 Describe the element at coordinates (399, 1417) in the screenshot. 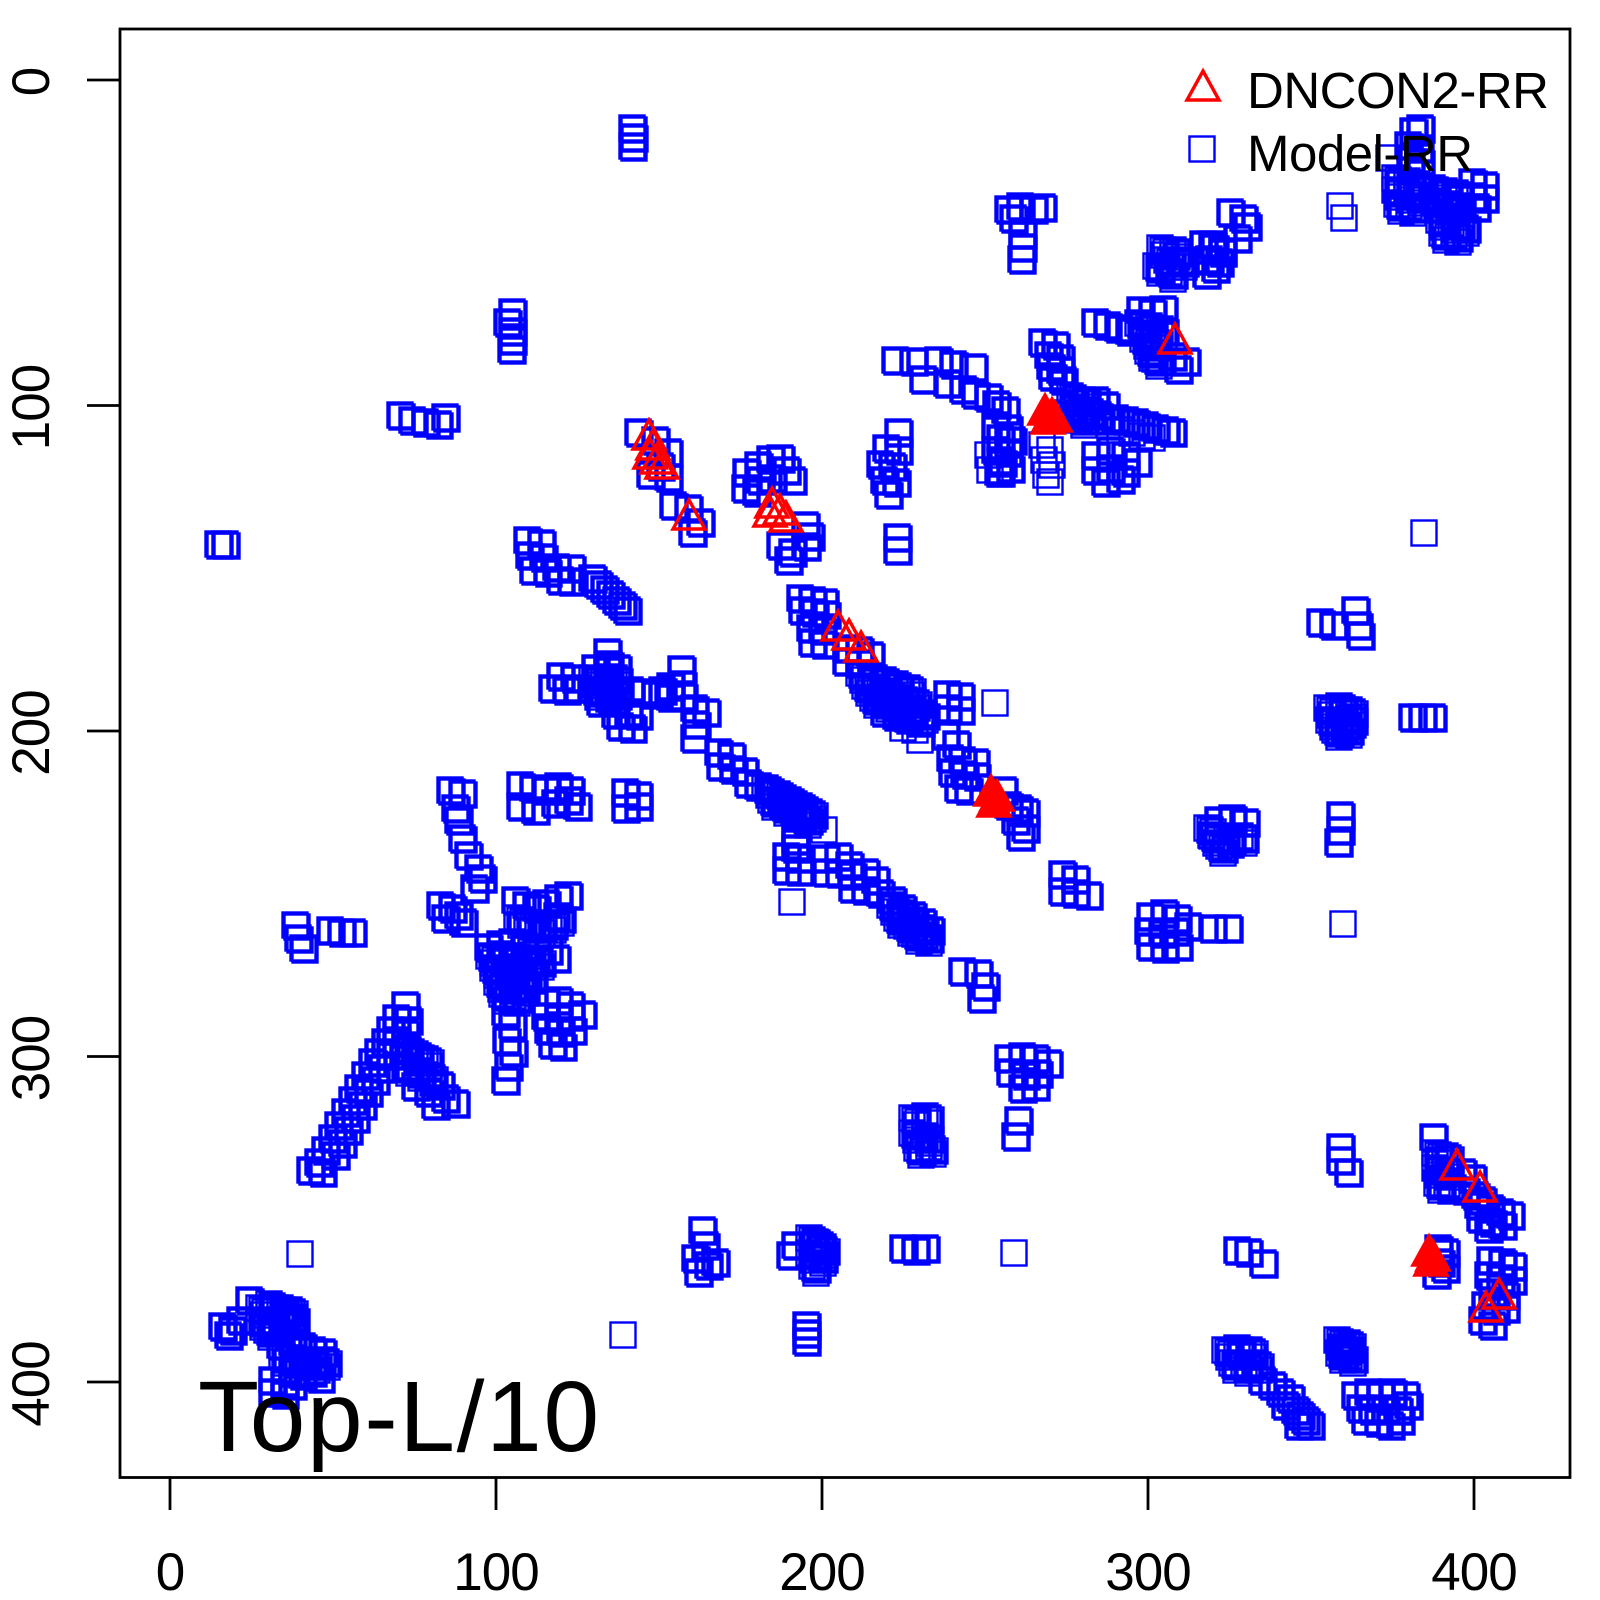

I see `svg-text: Top-L/10` at that location.